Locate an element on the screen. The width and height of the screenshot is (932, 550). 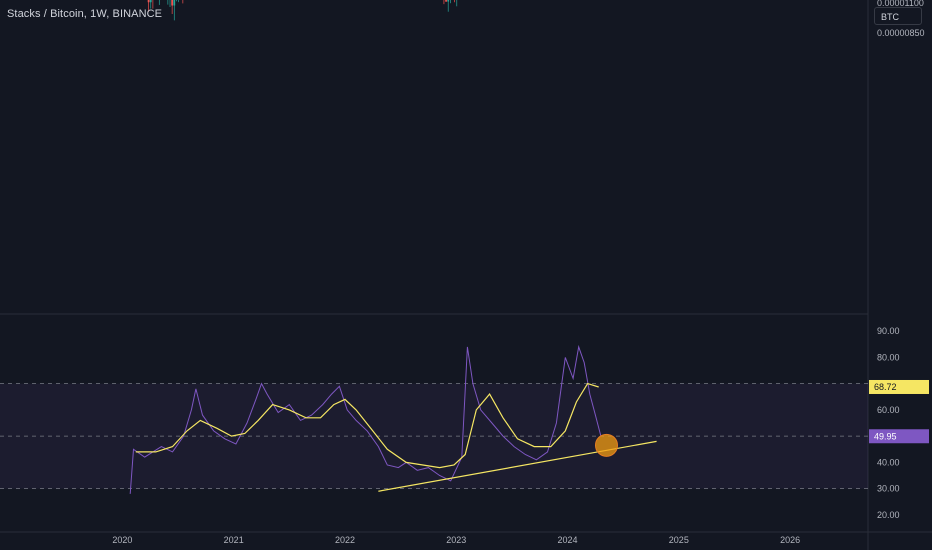
rsi-ma-tag-bg is located at coordinates (899, 386).